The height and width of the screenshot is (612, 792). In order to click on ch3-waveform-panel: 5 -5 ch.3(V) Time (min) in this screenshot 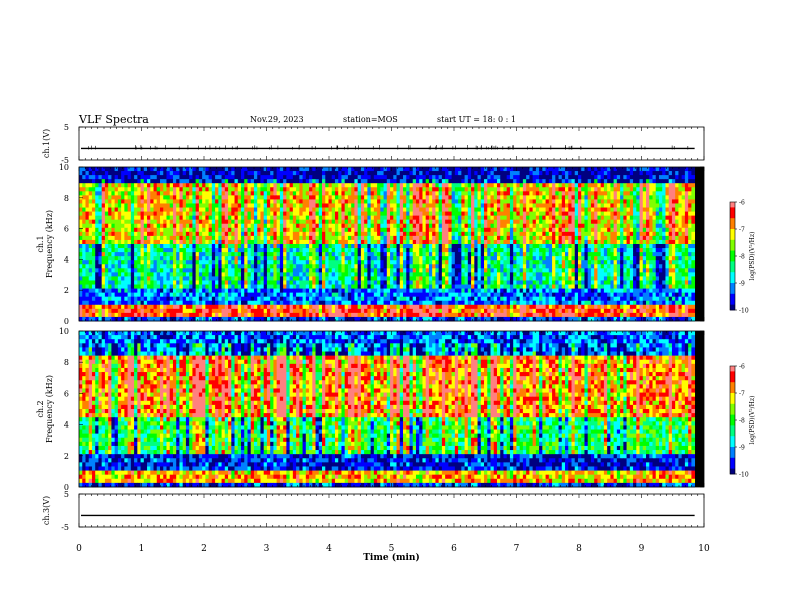, I will do `click(373, 526)`.